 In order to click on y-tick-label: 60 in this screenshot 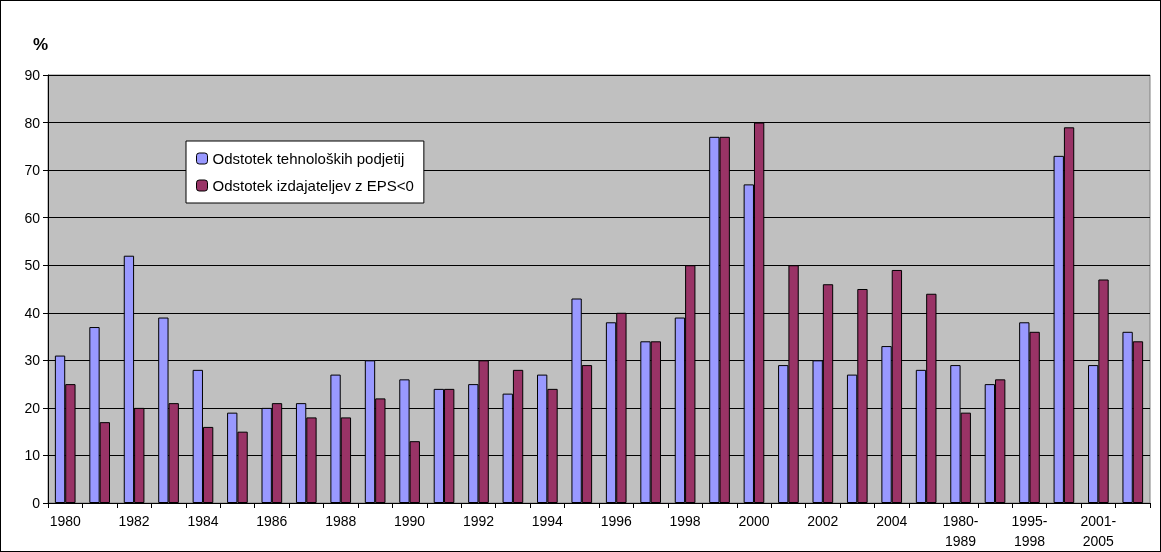, I will do `click(32, 217)`.